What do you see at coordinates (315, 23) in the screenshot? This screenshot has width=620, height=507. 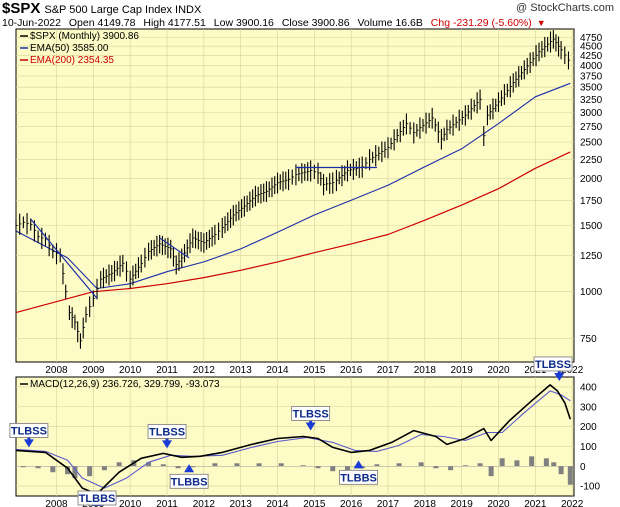 I see `quote-close: Close 3900.86` at bounding box center [315, 23].